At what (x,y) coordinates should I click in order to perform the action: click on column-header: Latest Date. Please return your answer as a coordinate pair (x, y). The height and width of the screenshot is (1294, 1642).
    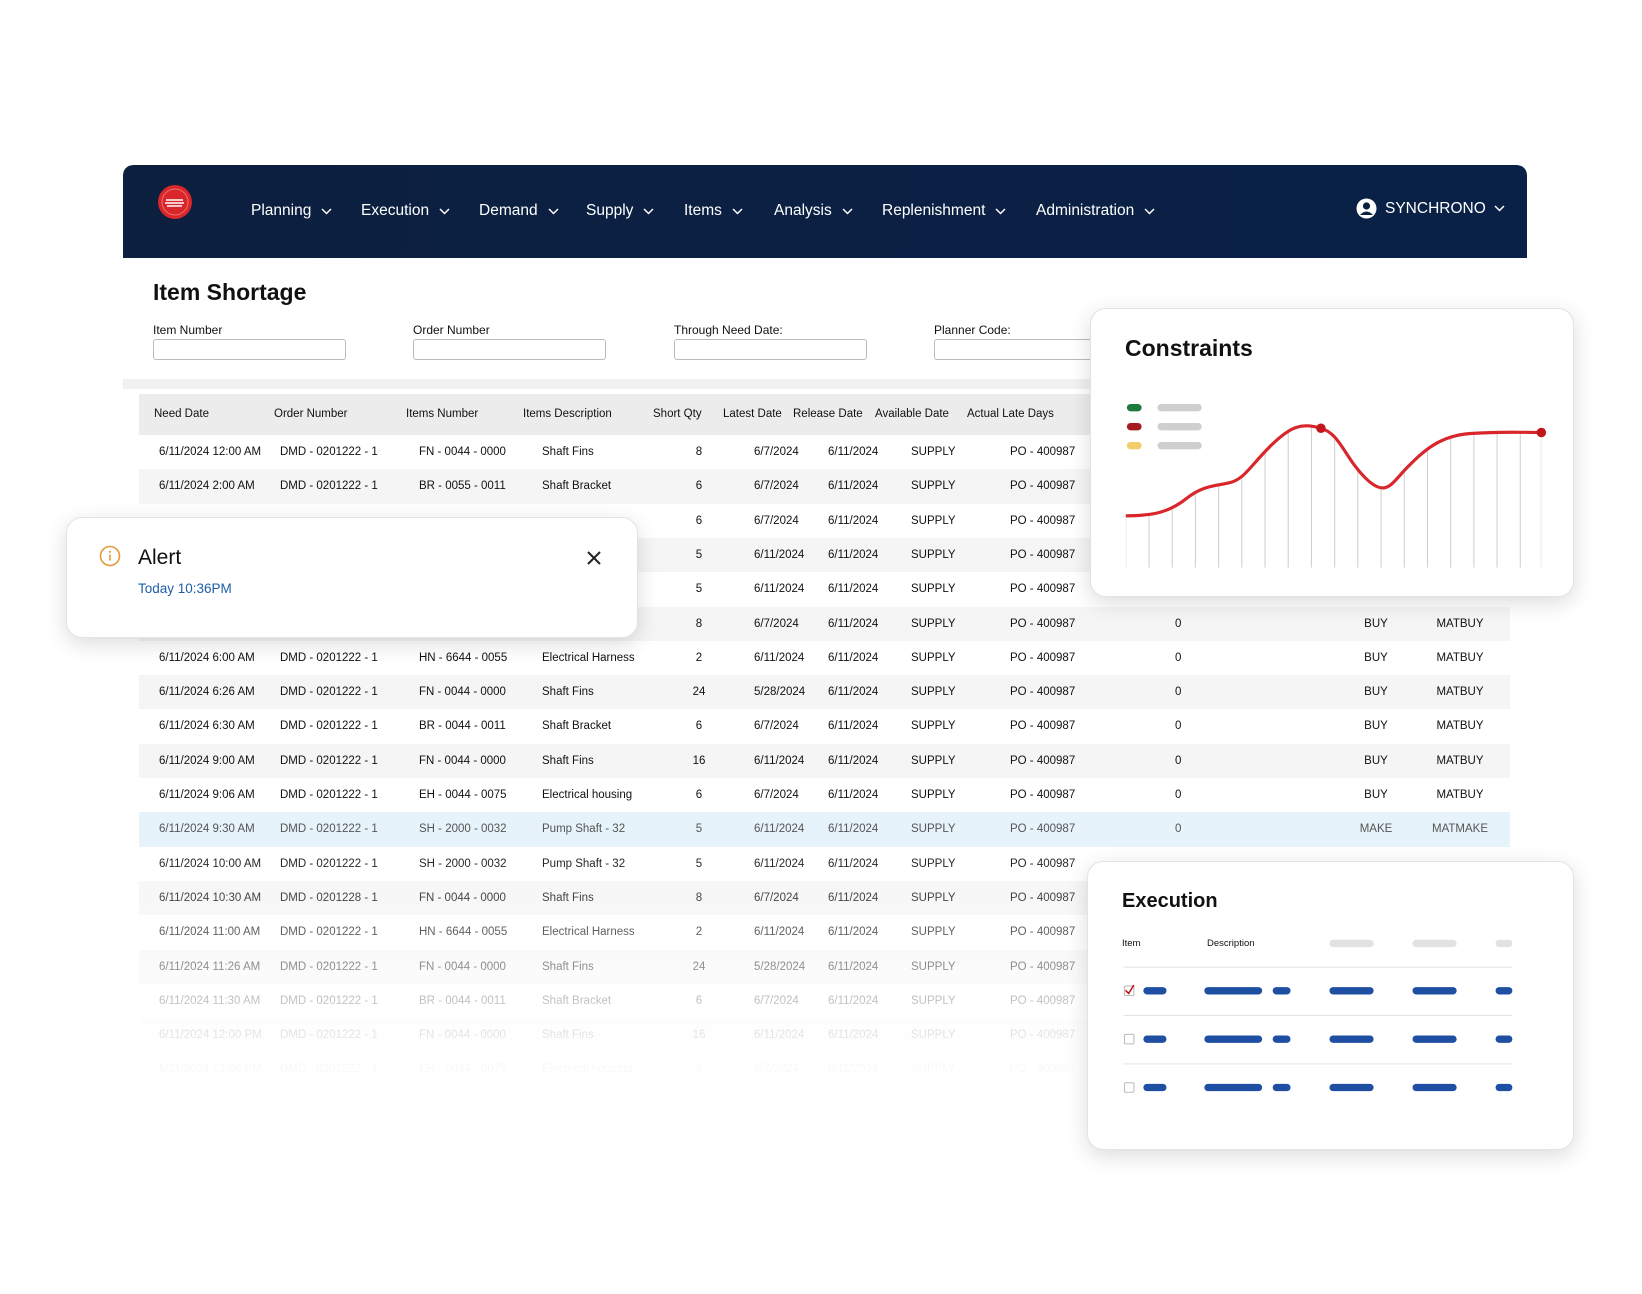
    Looking at the image, I should click on (752, 414).